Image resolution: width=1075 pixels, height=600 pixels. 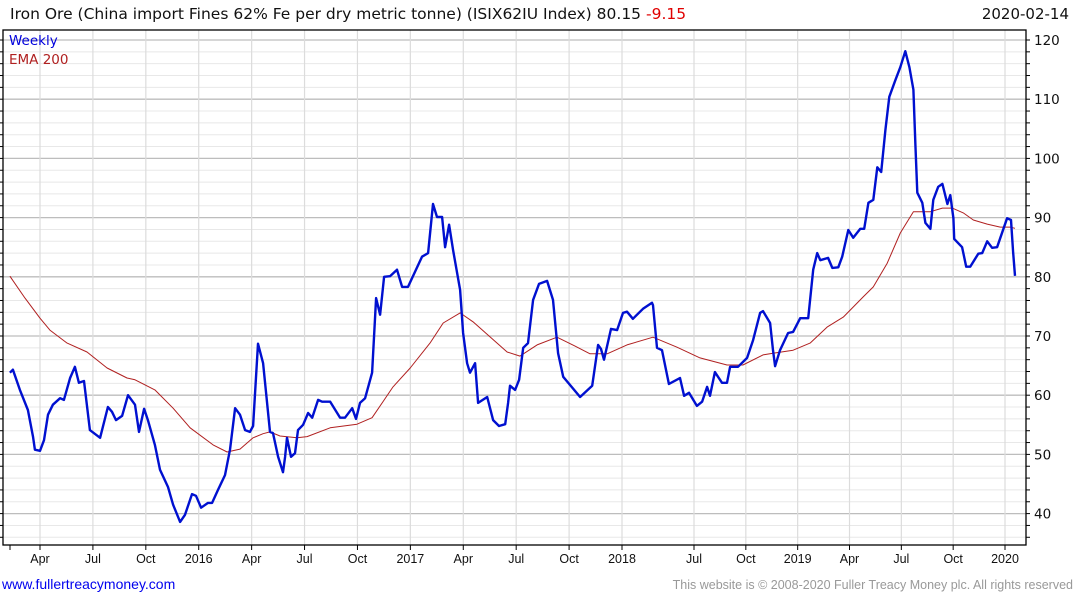 What do you see at coordinates (1042, 278) in the screenshot?
I see `y-tick-label: 80` at bounding box center [1042, 278].